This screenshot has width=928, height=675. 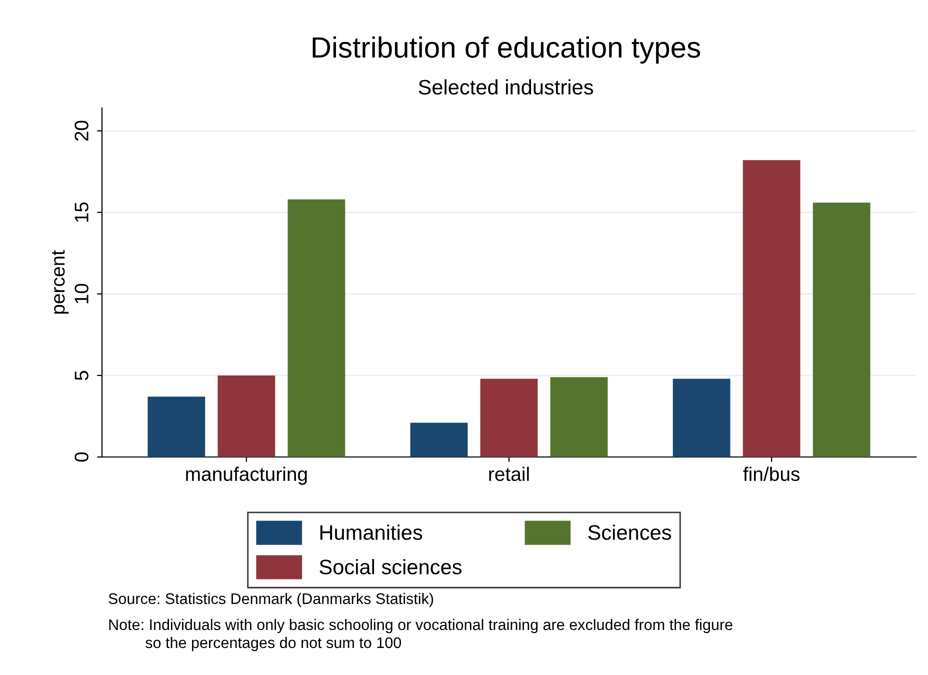 I want to click on x-tick-label: manufacturing, so click(x=246, y=475).